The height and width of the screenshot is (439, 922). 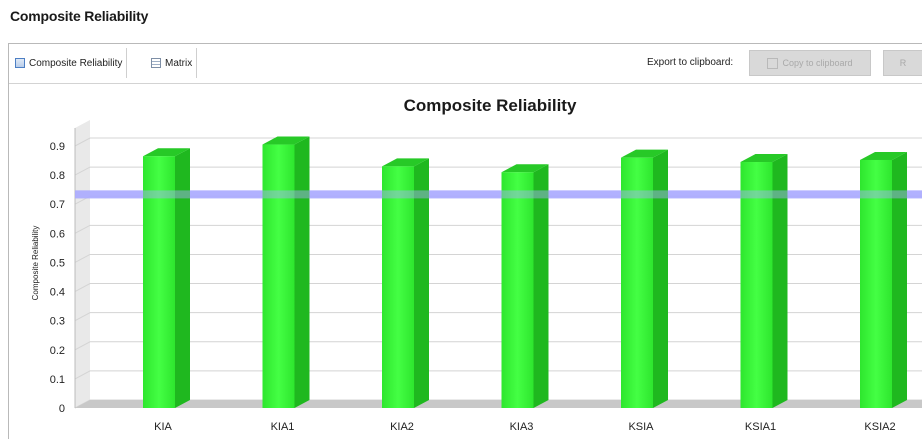 I want to click on x-tick-label: KIA1, so click(x=283, y=427).